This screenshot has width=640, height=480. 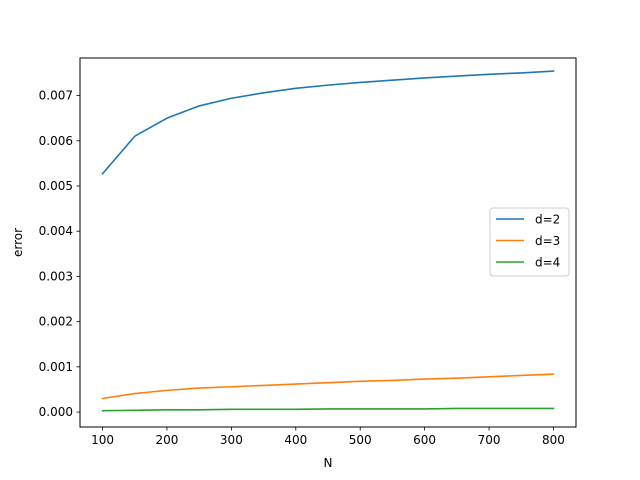 What do you see at coordinates (56, 322) in the screenshot?
I see `y-tick-label: 0.002` at bounding box center [56, 322].